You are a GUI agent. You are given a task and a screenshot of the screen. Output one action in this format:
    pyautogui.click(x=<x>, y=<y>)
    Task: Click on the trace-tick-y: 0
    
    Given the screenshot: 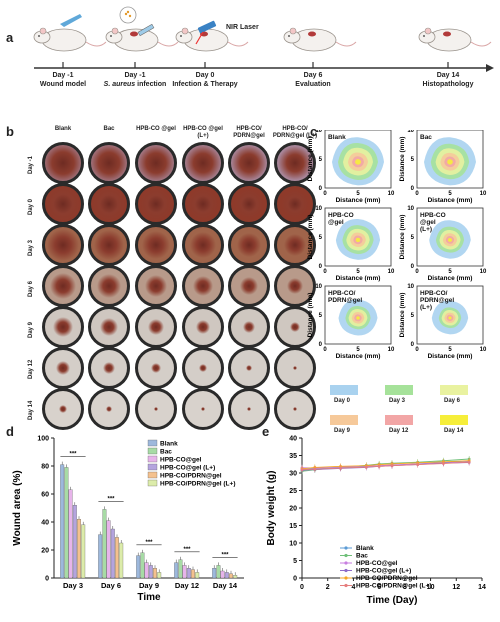 What is the action you would take?
    pyautogui.click(x=321, y=267)
    